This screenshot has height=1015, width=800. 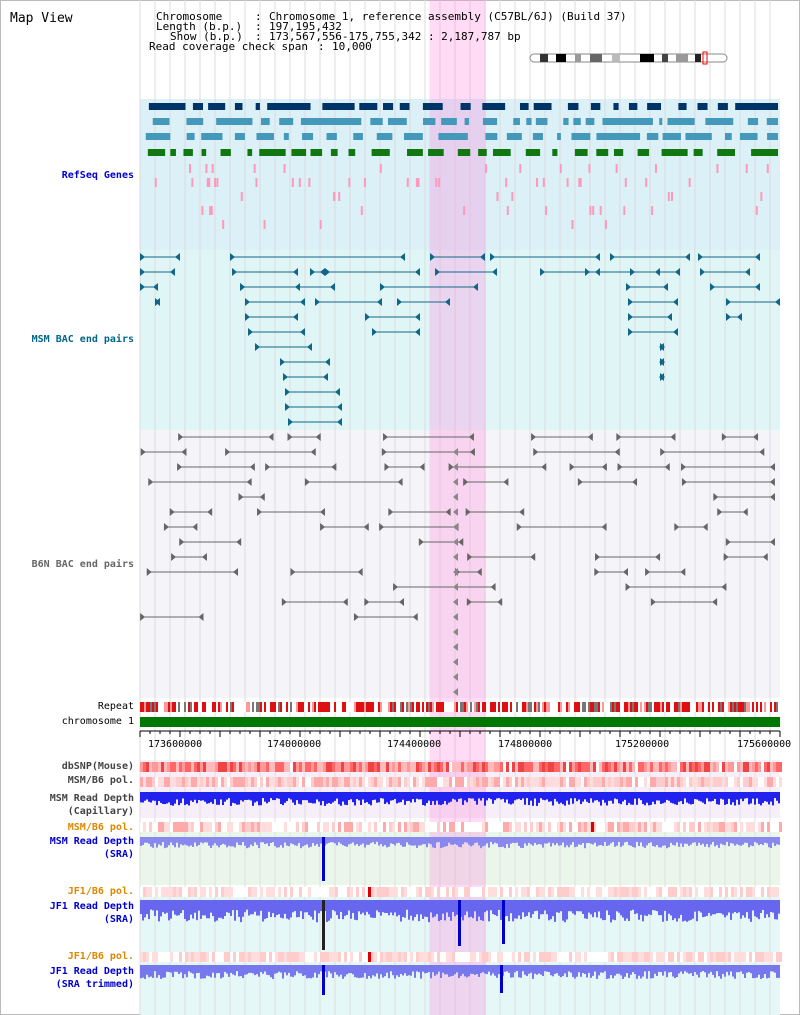 What do you see at coordinates (460, 799) in the screenshot?
I see `msm-depth-capillary-track` at bounding box center [460, 799].